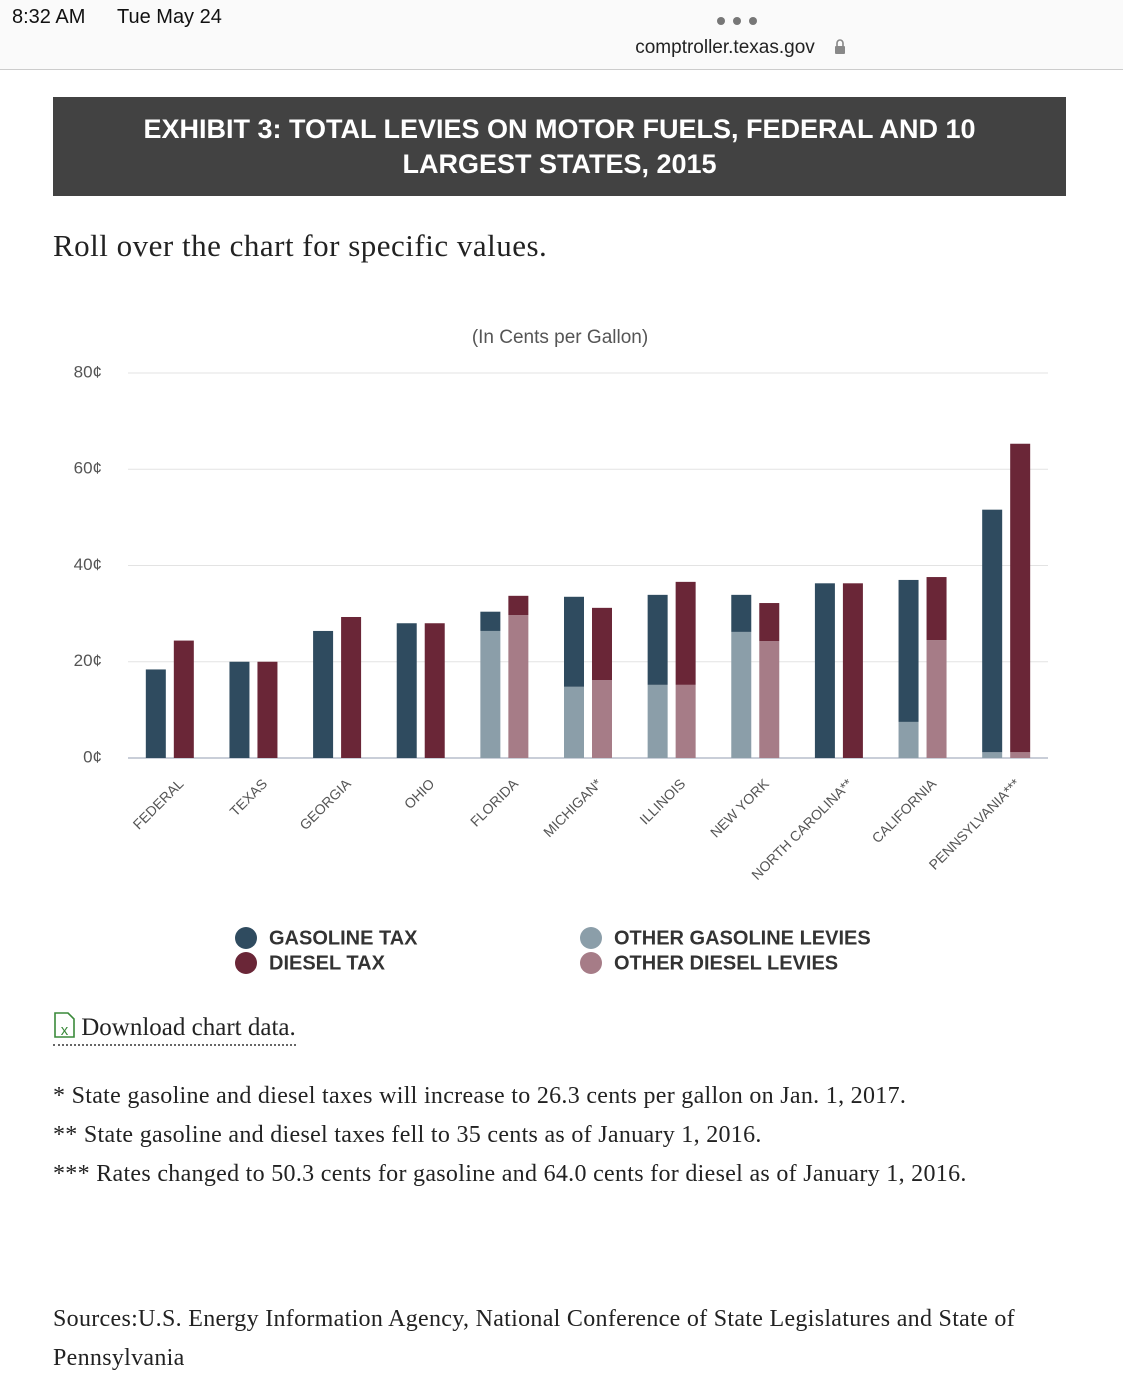  I want to click on date: Tue May 24, so click(169, 17).